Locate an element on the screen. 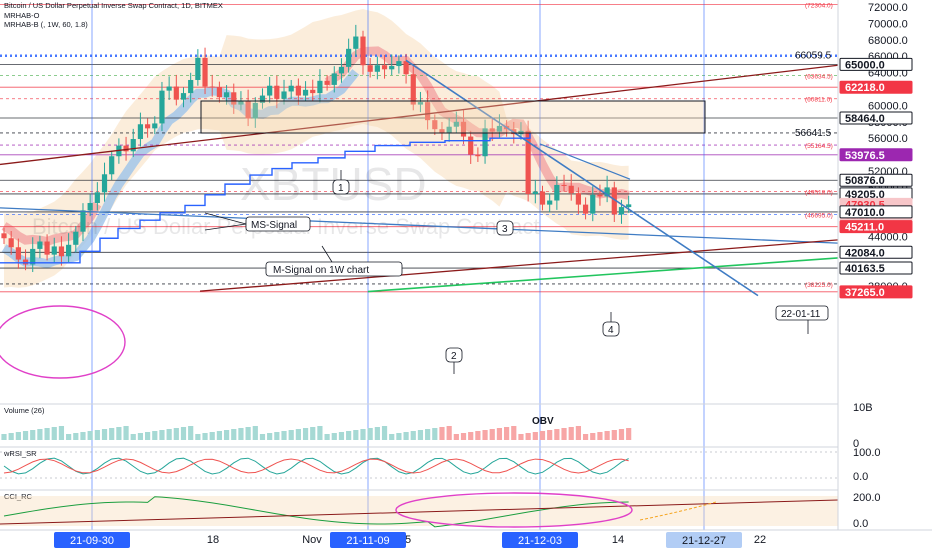 The height and width of the screenshot is (550, 932). cci-range-fill is located at coordinates (419, 511).